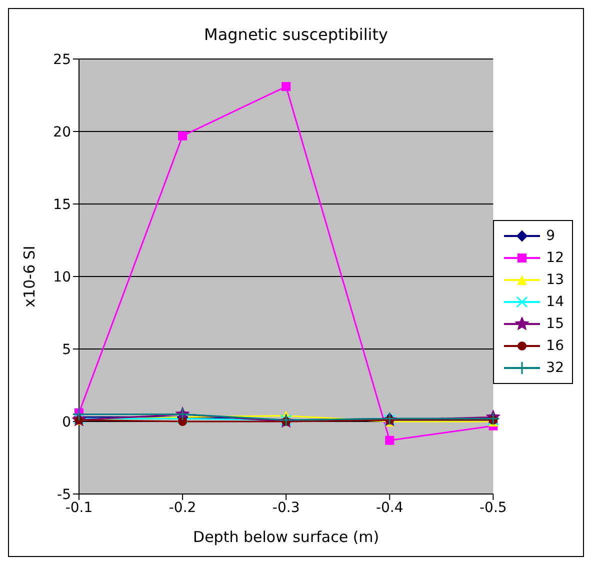 The height and width of the screenshot is (565, 592). I want to click on legend-label: 12, so click(555, 258).